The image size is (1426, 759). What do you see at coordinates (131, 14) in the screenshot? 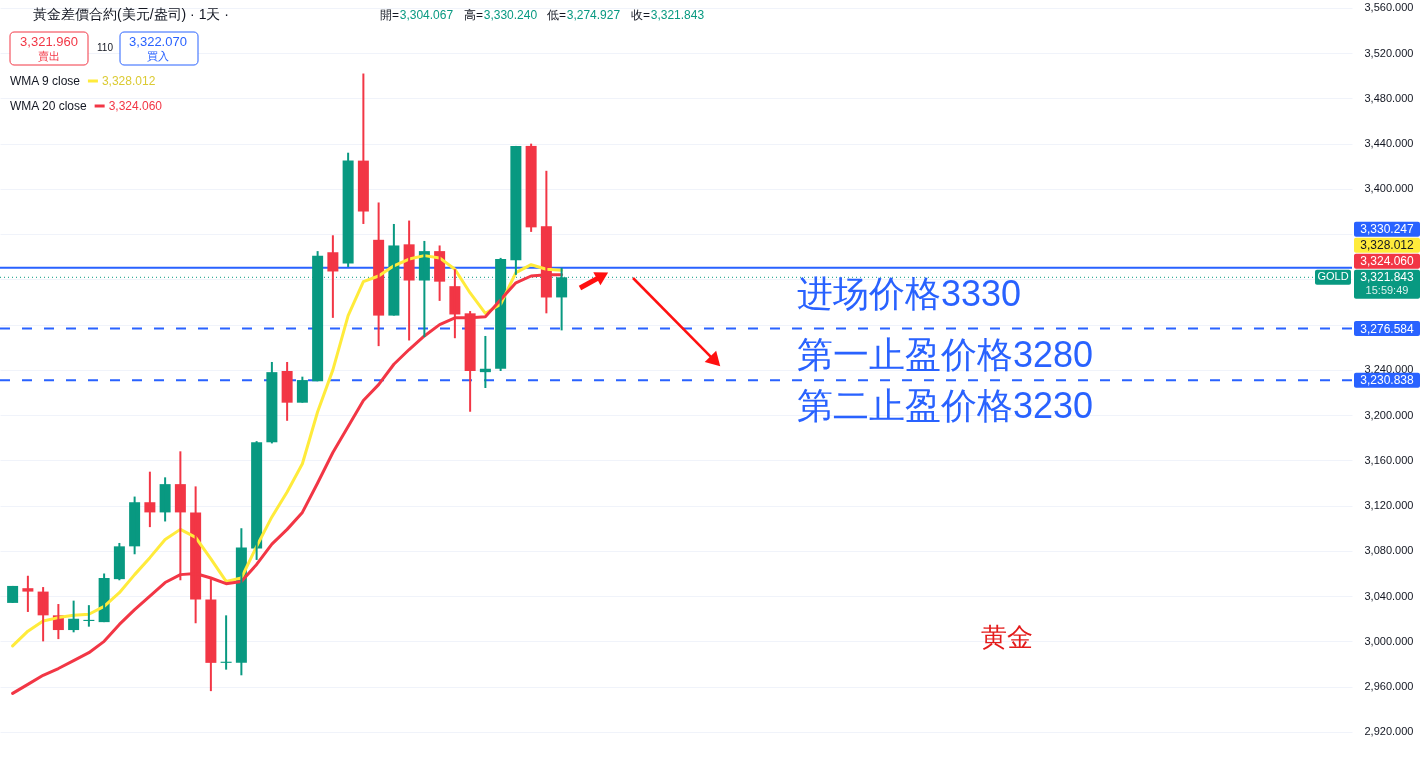
I see `chart-title: 黃金差價合約(美元/盎司) · 1天 ·` at bounding box center [131, 14].